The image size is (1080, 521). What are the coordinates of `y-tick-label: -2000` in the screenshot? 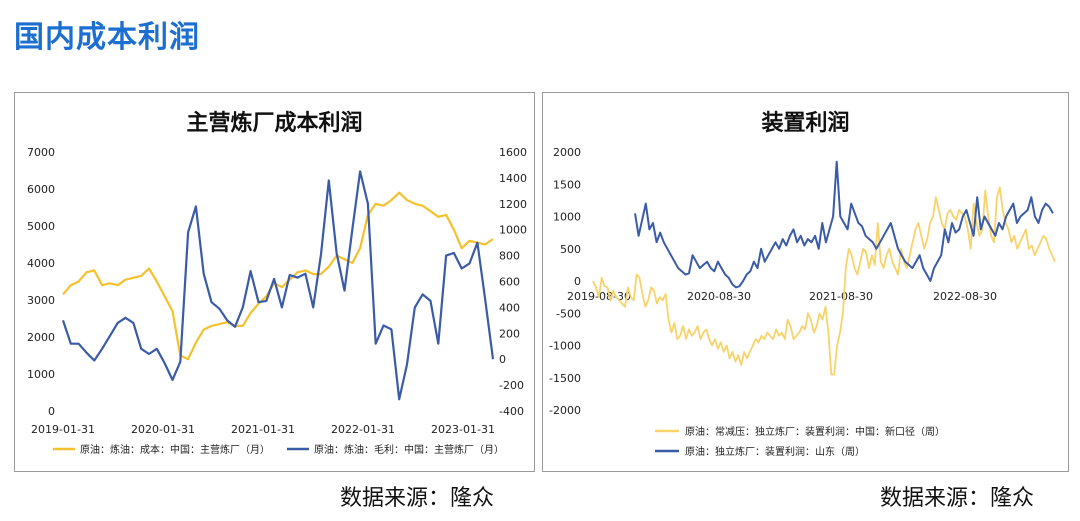 It's located at (565, 410).